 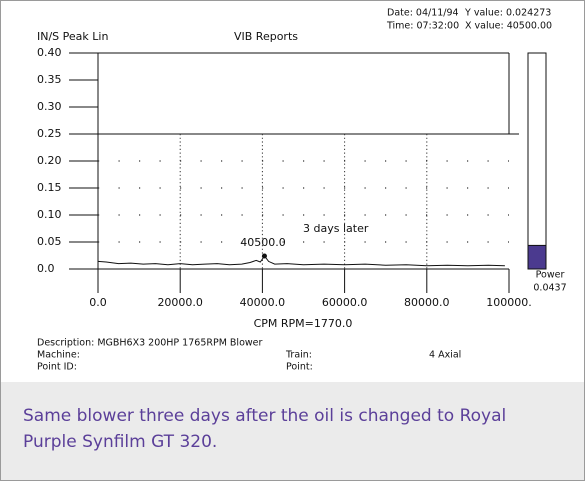 I want to click on x-tick-label: 20000.0, so click(x=180, y=302).